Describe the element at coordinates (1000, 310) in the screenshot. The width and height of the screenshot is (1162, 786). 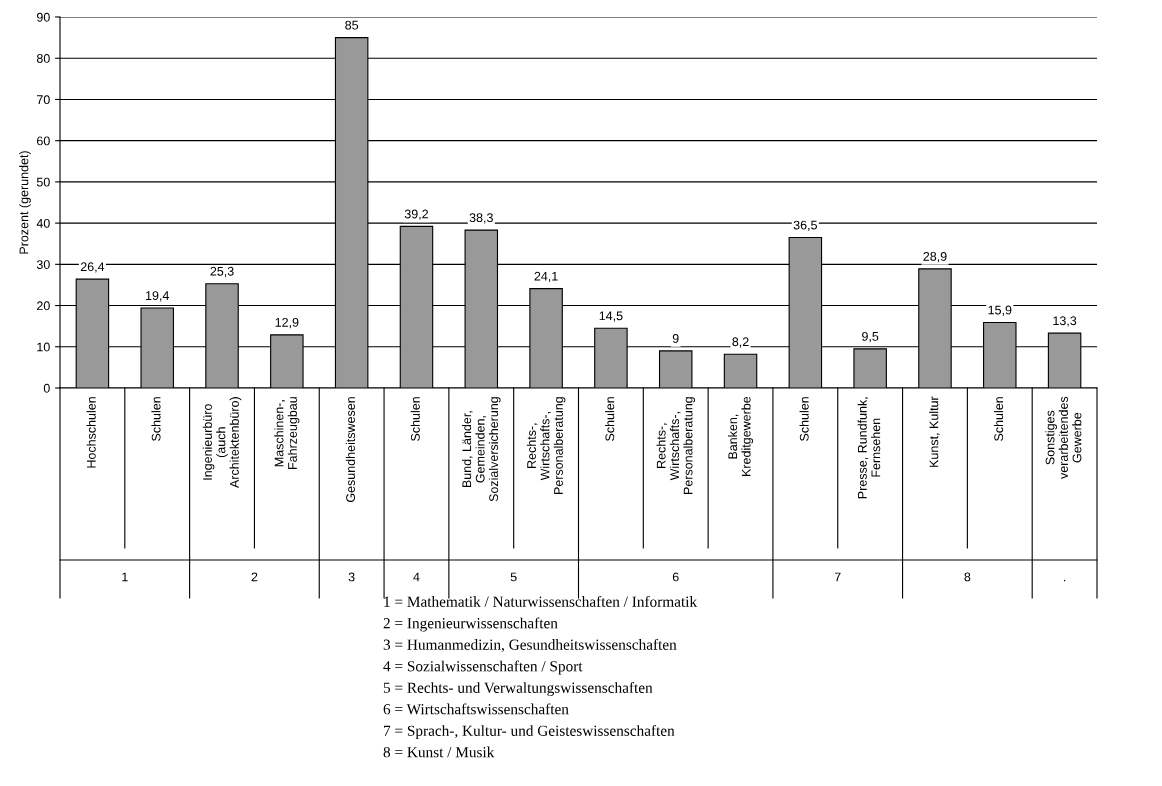
I see `data-label: 15,9` at that location.